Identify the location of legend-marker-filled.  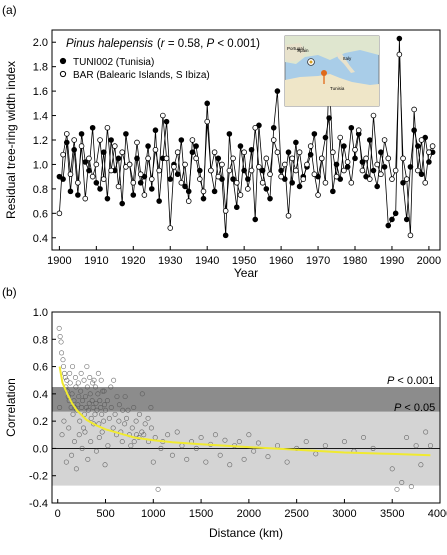
(63, 61).